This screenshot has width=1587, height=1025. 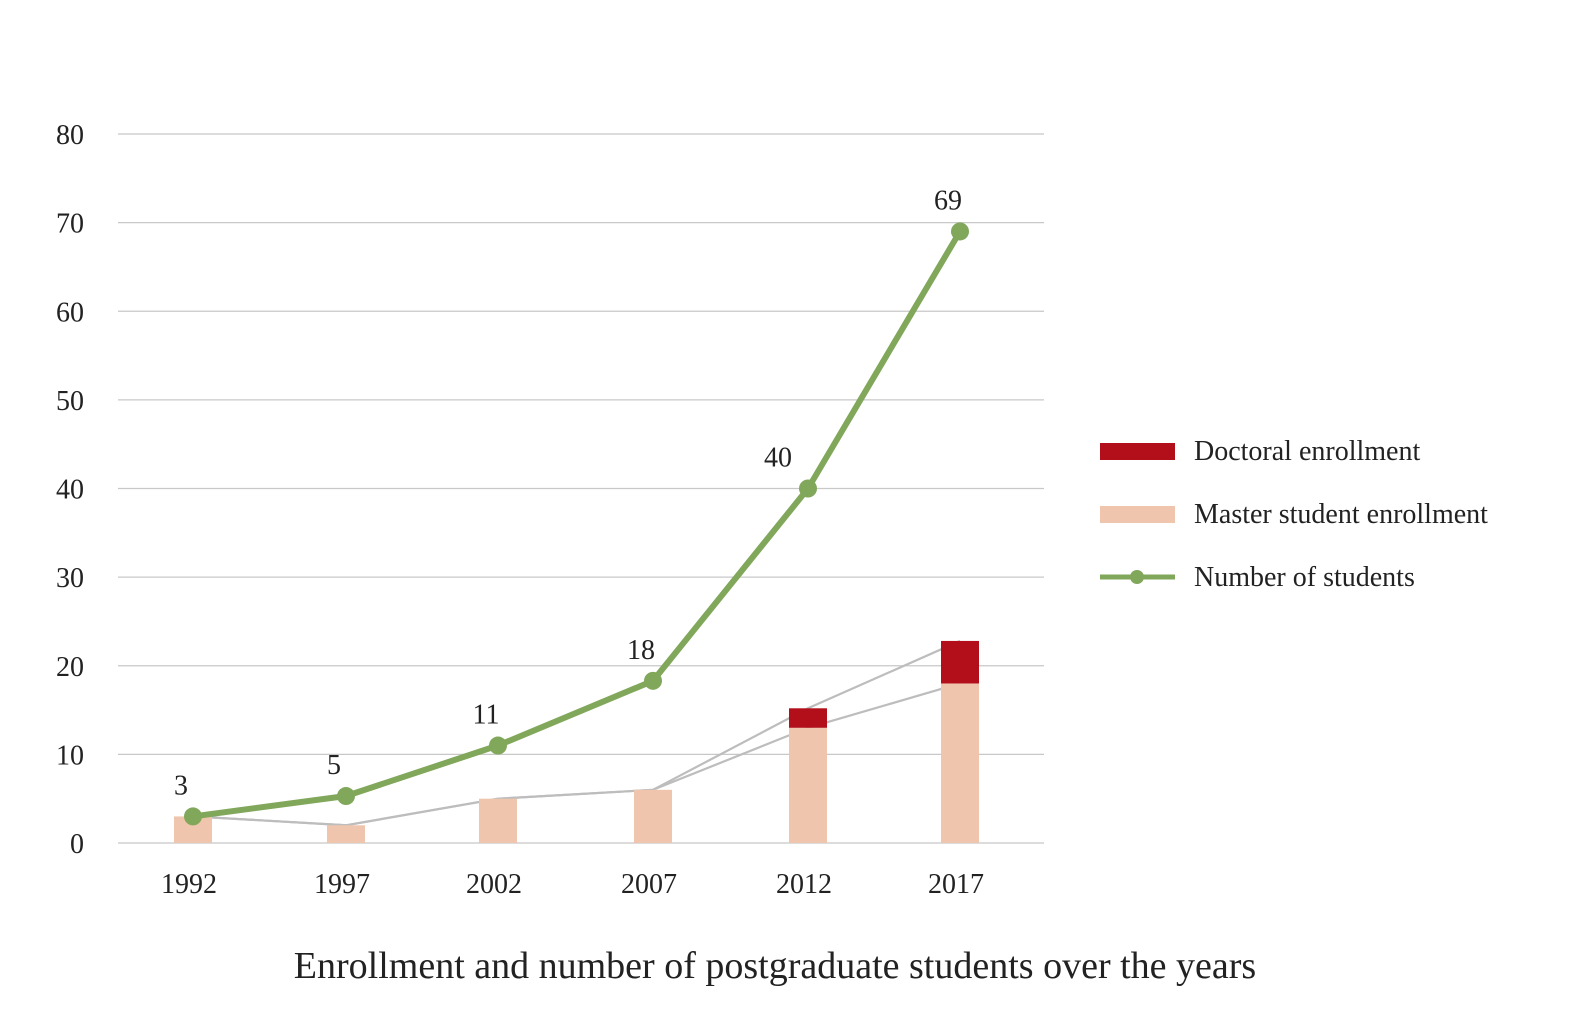 I want to click on students-data-label: 3, so click(x=181, y=785).